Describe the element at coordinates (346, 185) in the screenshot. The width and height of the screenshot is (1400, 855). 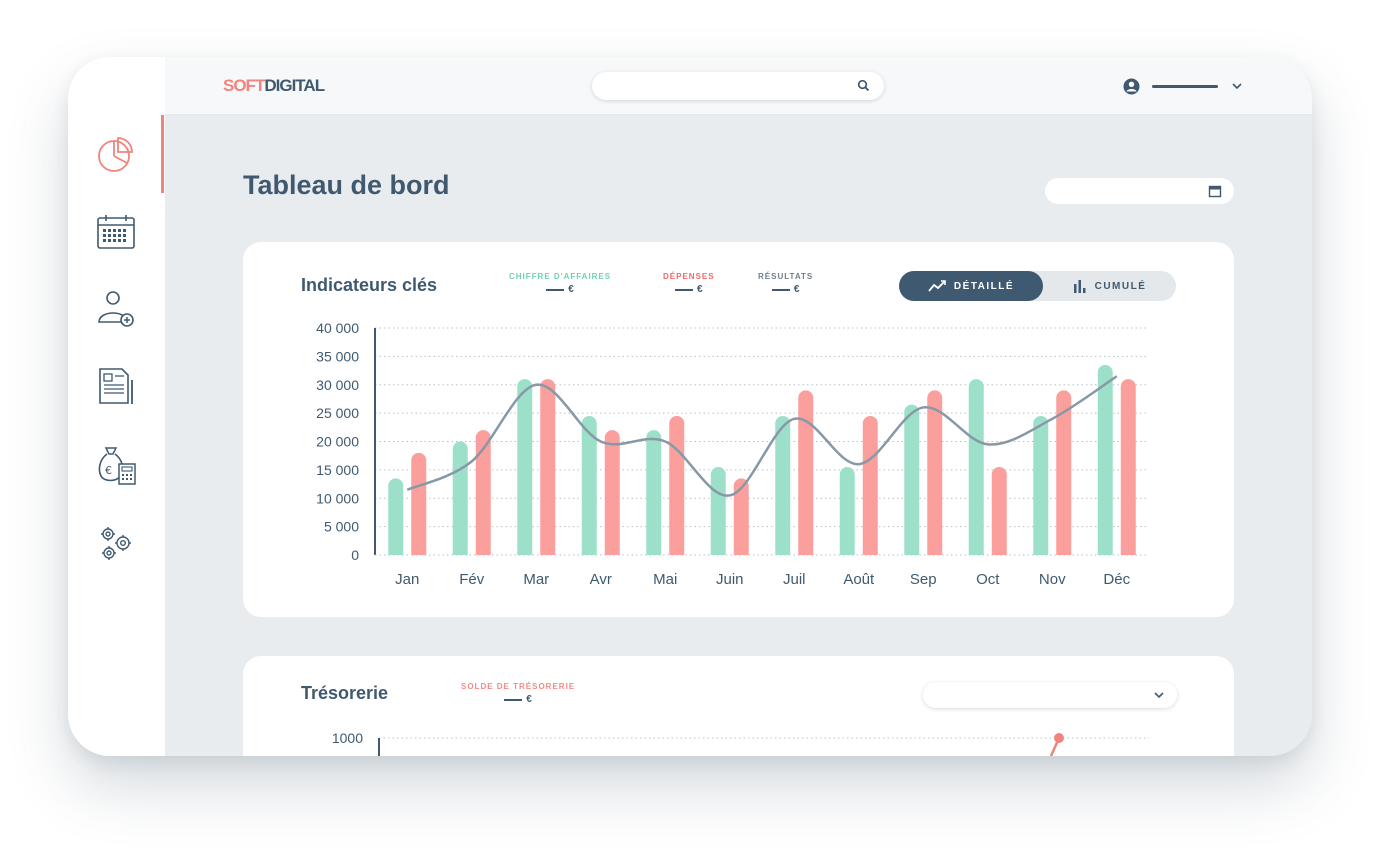
I see `page-title: Tableau de bord` at that location.